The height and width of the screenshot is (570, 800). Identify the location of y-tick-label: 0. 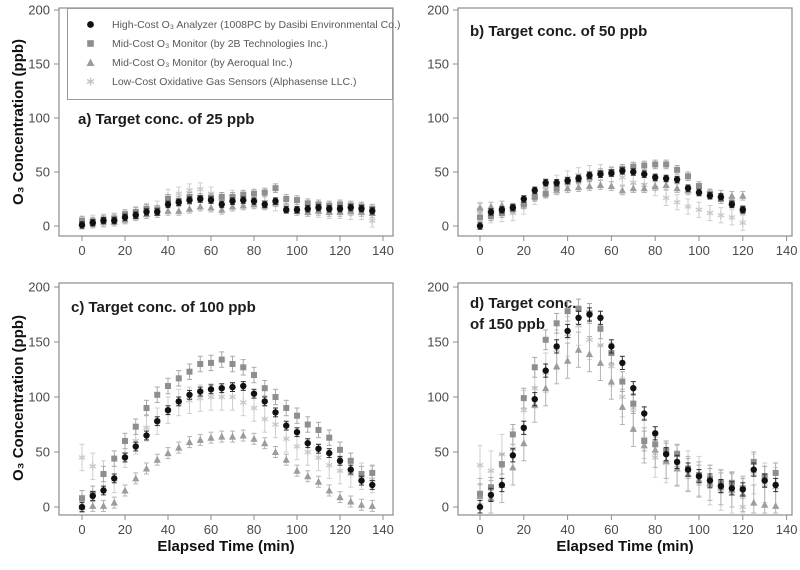
(46, 226).